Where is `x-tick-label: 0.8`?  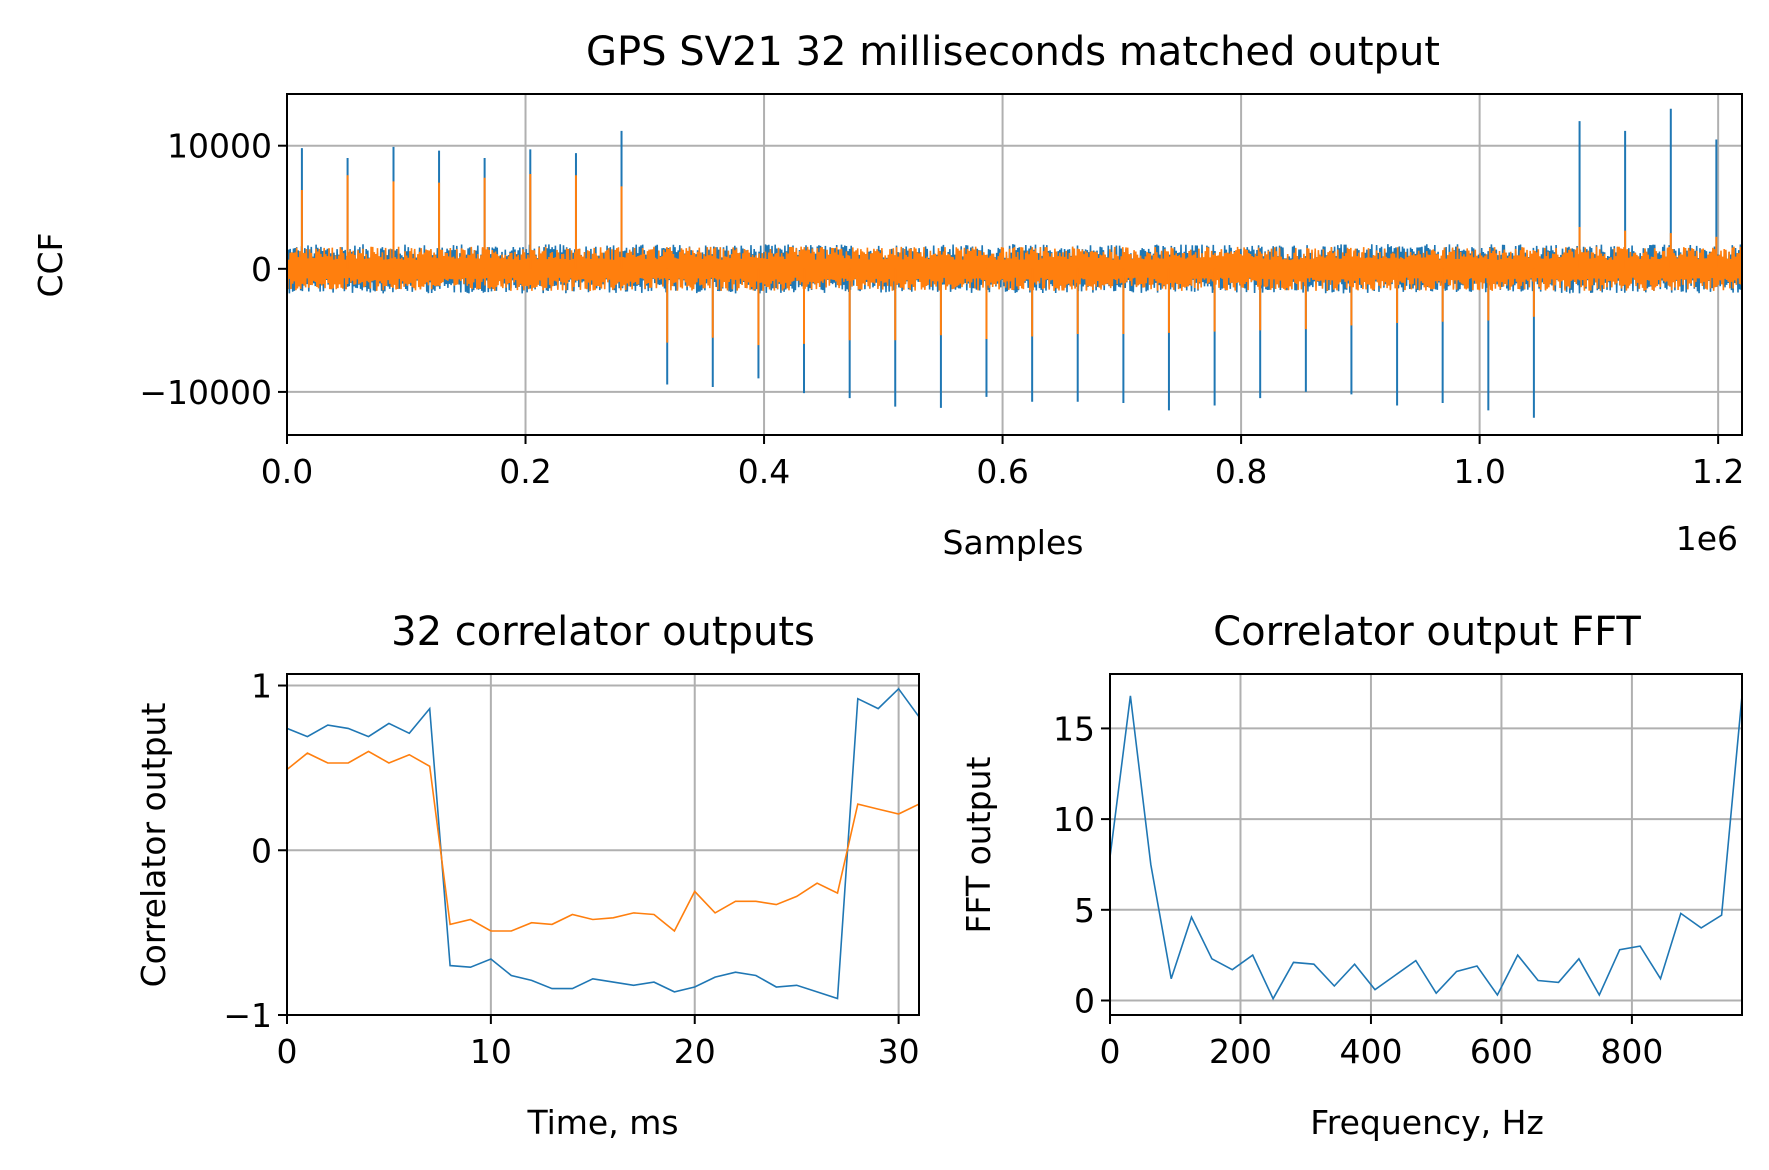 x-tick-label: 0.8 is located at coordinates (1241, 471).